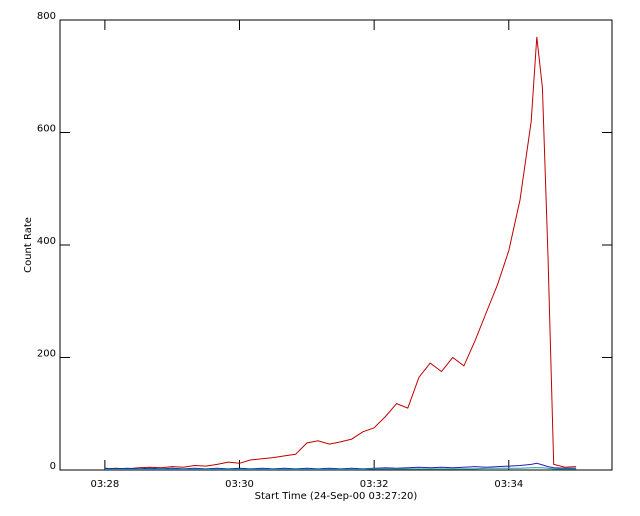 This screenshot has width=640, height=516. I want to click on y-tick-label: 800, so click(46, 16).